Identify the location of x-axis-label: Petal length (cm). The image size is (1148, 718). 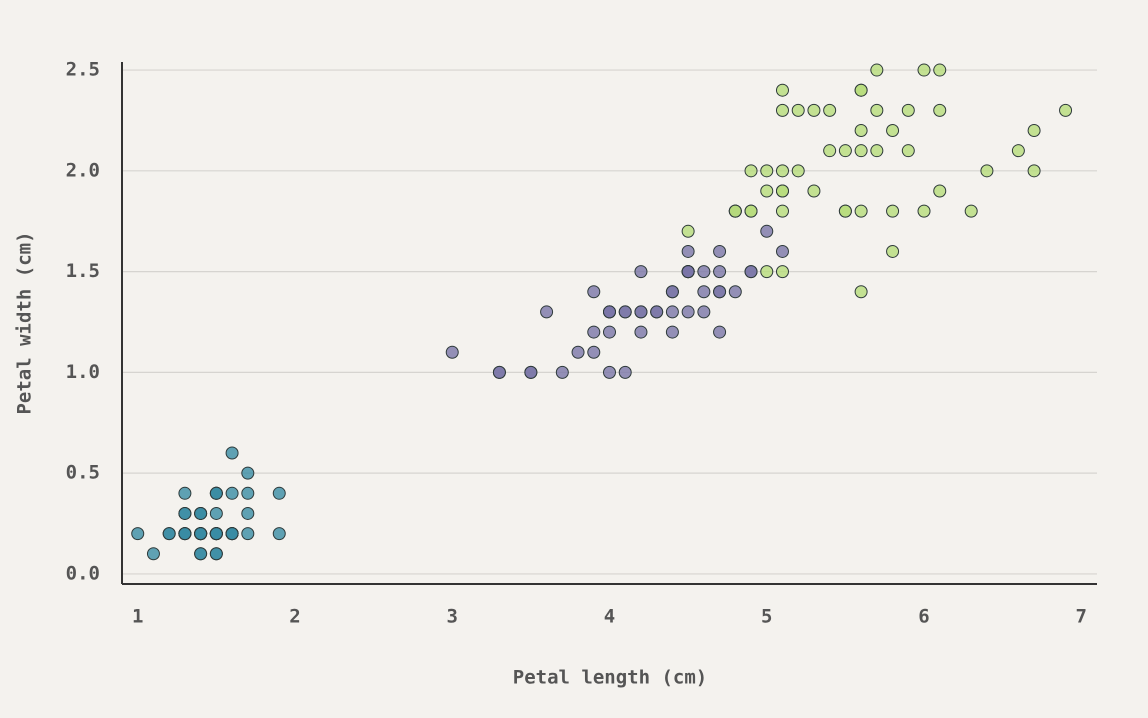
(610, 678).